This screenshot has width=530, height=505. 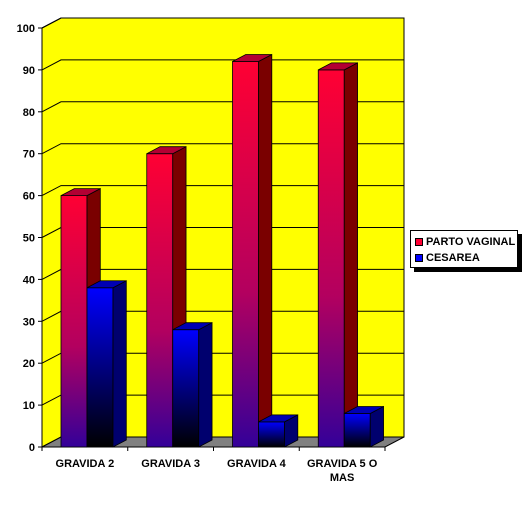 What do you see at coordinates (419, 242) in the screenshot?
I see `legend-swatch-parto-vaginal` at bounding box center [419, 242].